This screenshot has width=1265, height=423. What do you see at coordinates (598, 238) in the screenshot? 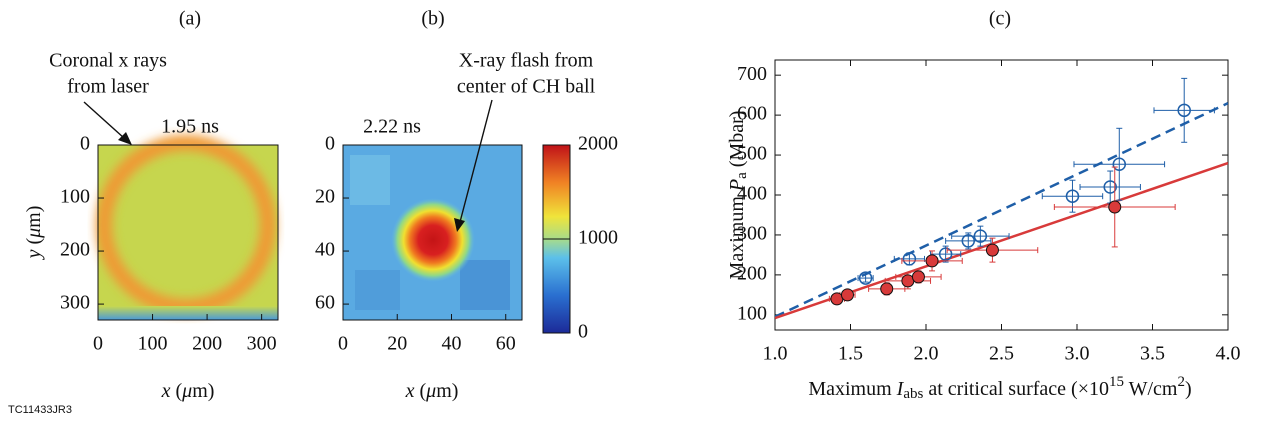
I see `colorbar-tick-label: 1000` at bounding box center [598, 238].